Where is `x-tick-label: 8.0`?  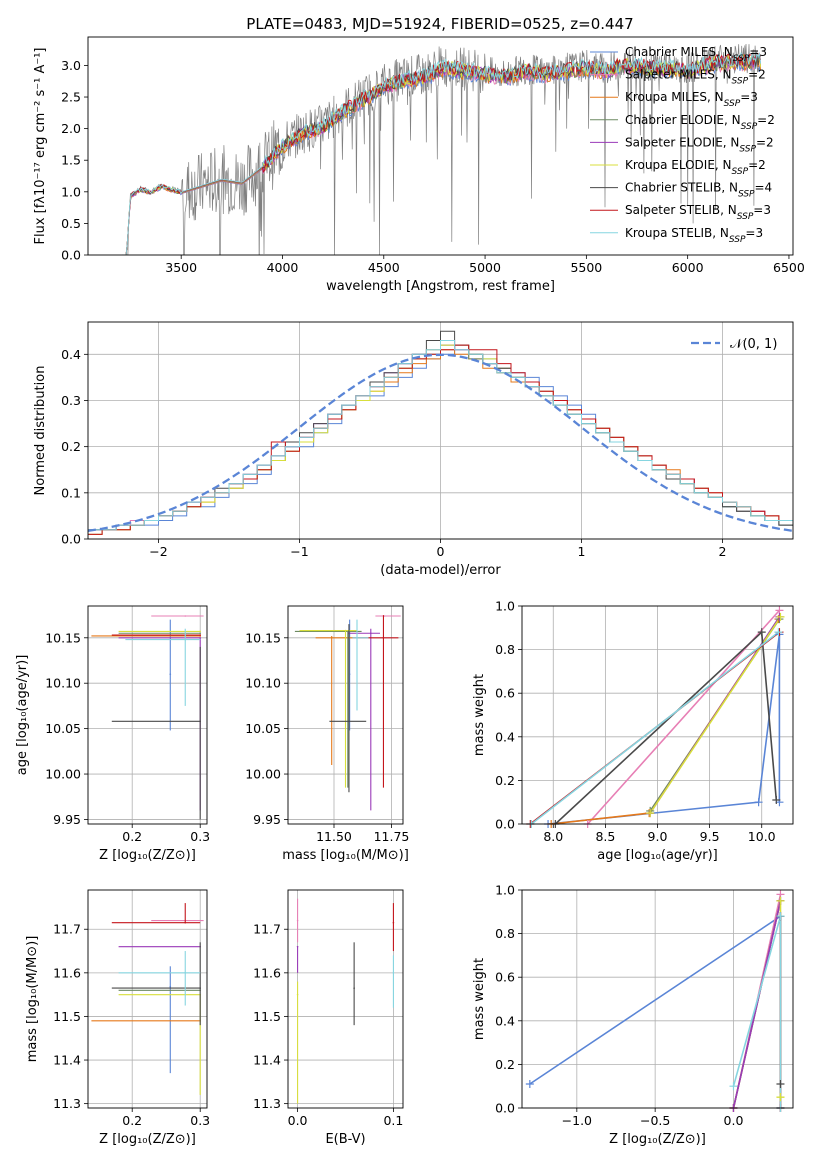
x-tick-label: 8.0 is located at coordinates (553, 836).